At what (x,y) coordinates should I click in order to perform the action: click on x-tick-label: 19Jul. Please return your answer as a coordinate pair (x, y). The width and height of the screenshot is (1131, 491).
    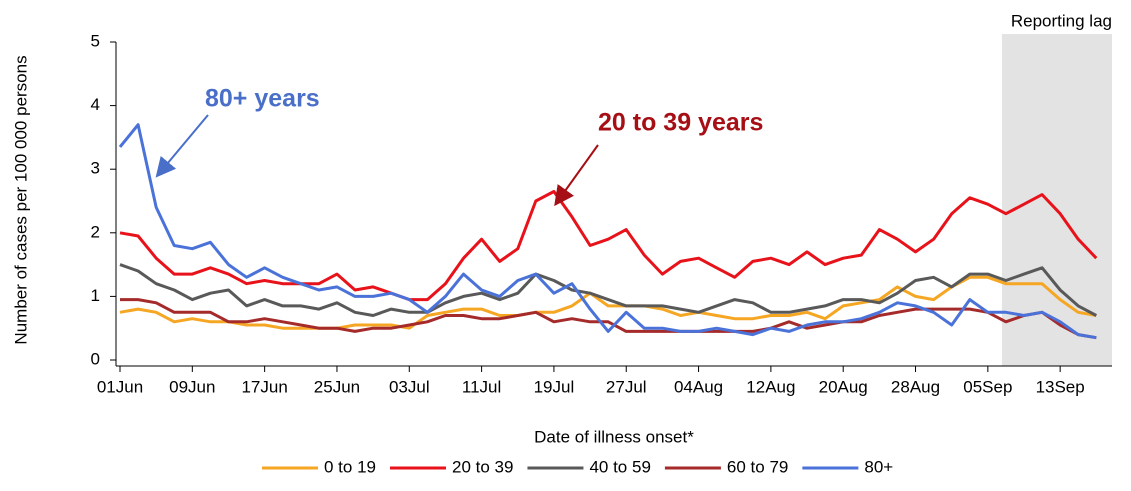
    Looking at the image, I should click on (554, 386).